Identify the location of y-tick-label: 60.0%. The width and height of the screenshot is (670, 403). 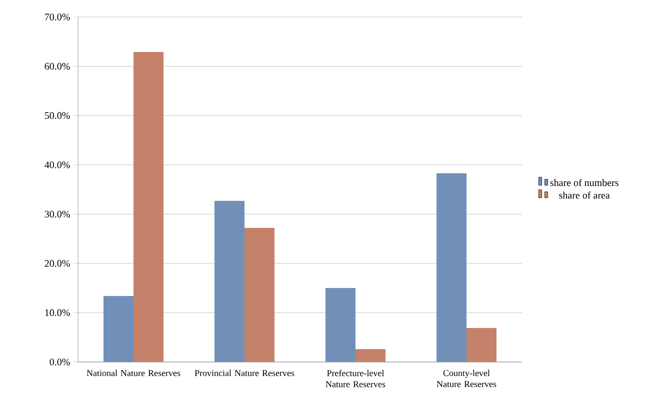
(57, 66).